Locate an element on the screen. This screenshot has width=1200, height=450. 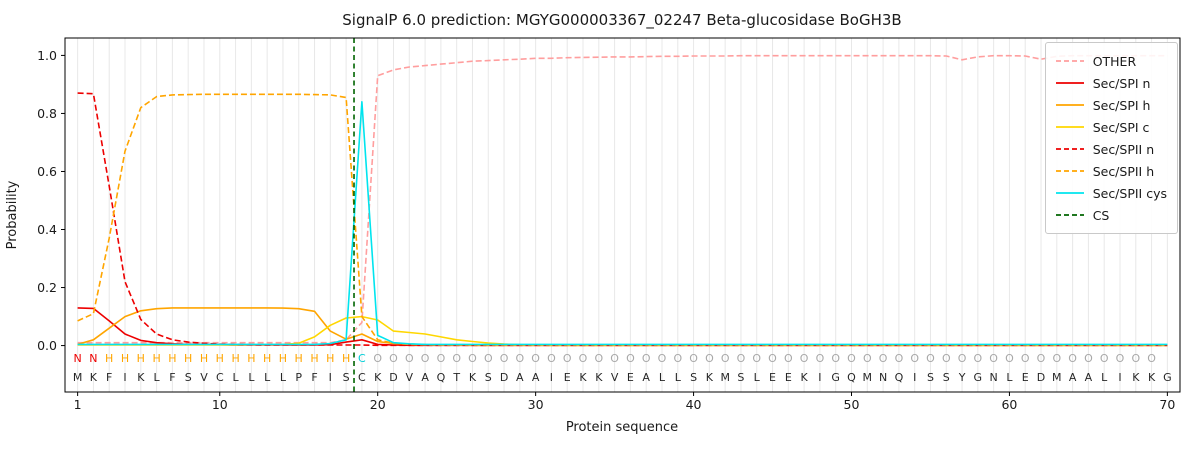
legend-entry: Sec/SPII cys is located at coordinates (1111, 193).